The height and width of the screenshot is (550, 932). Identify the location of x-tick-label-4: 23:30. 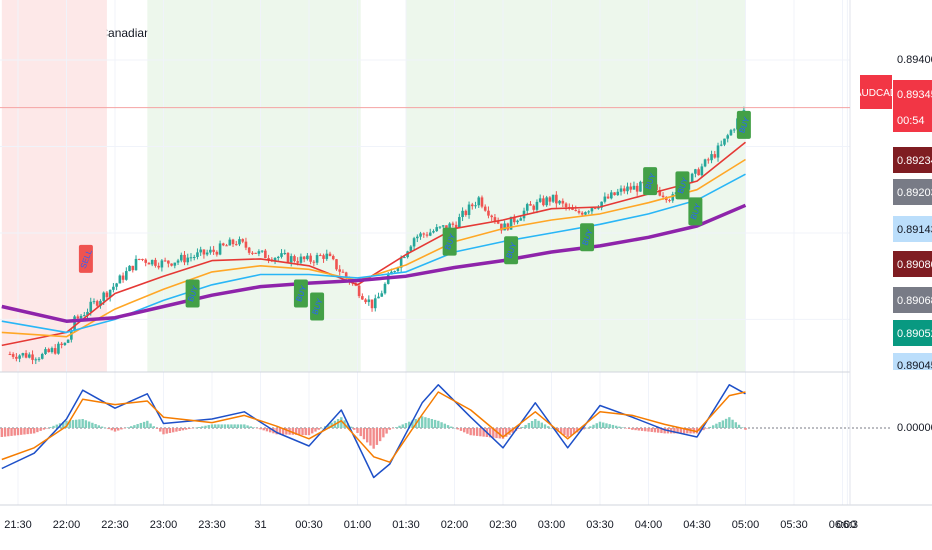
(212, 525).